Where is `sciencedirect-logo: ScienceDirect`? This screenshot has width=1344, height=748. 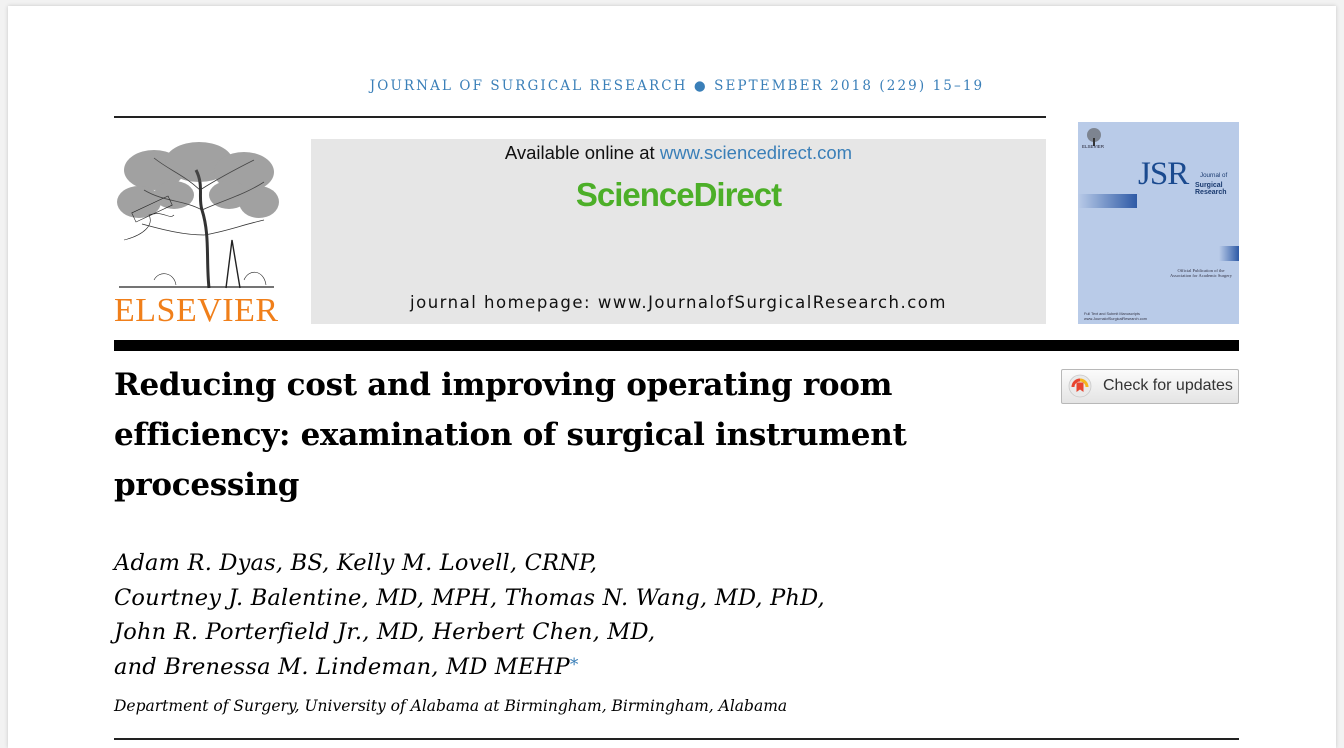 sciencedirect-logo: ScienceDirect is located at coordinates (678, 194).